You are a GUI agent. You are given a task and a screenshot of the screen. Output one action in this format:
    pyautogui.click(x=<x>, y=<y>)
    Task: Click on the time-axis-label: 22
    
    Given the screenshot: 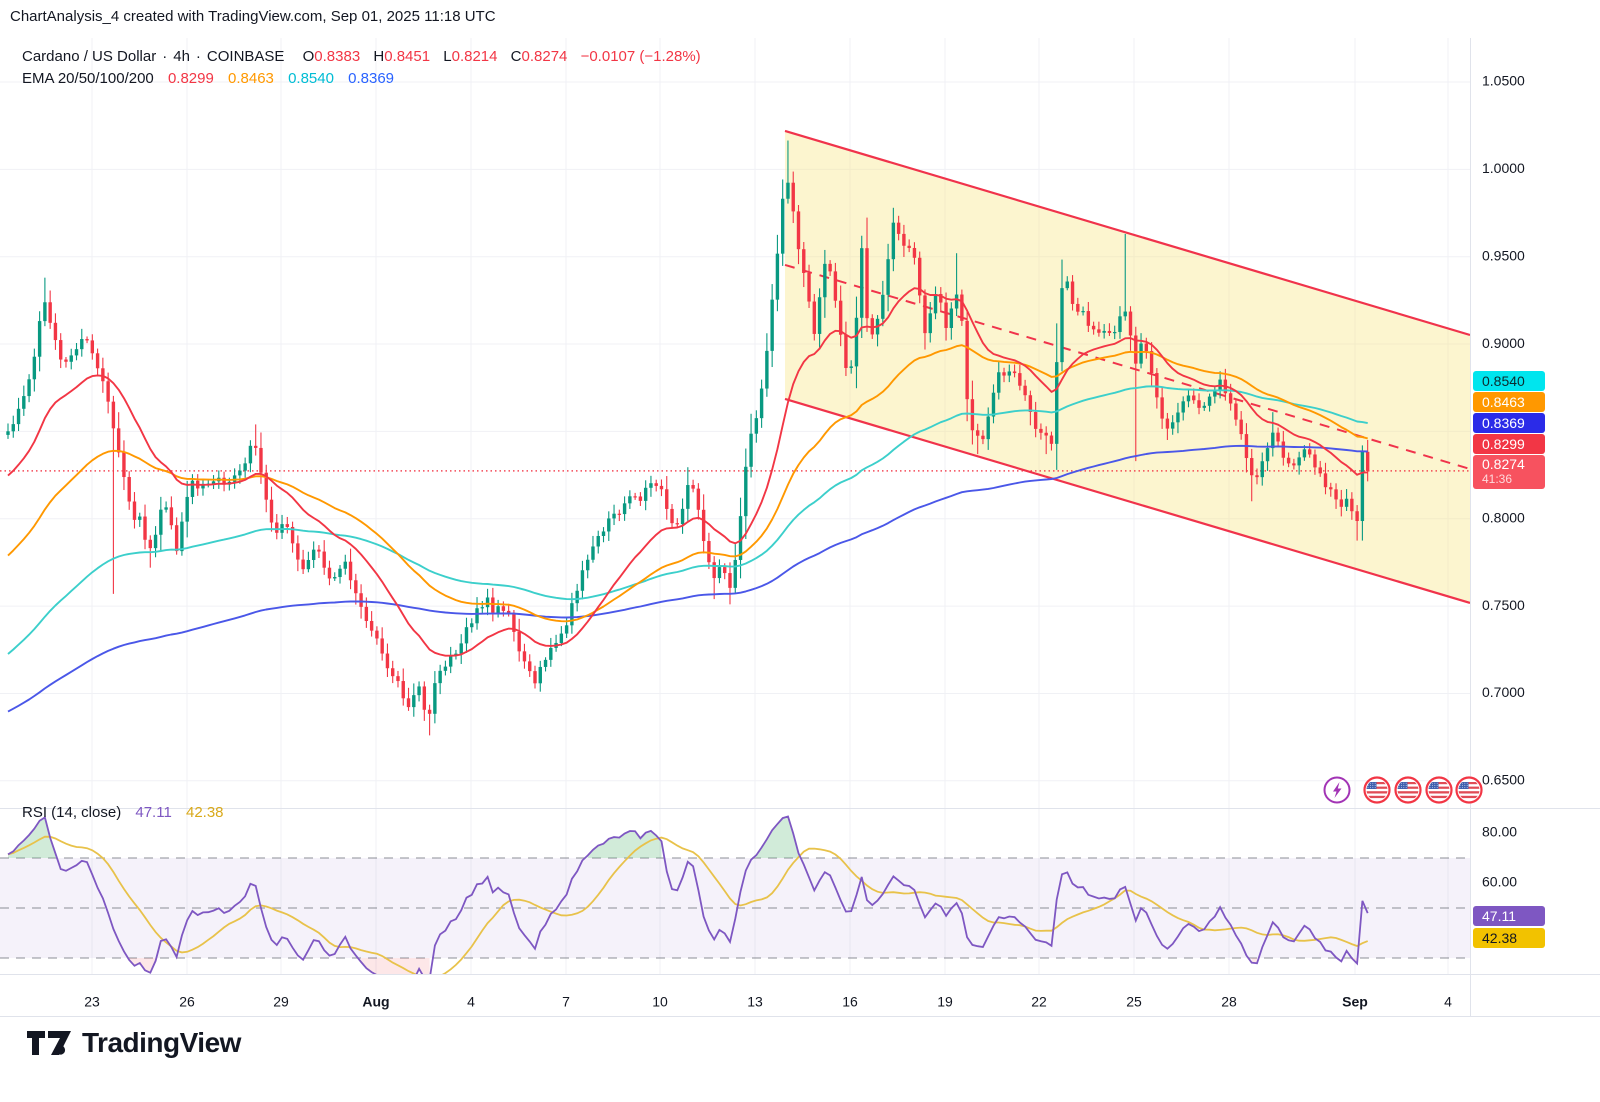 What is the action you would take?
    pyautogui.click(x=1039, y=1002)
    